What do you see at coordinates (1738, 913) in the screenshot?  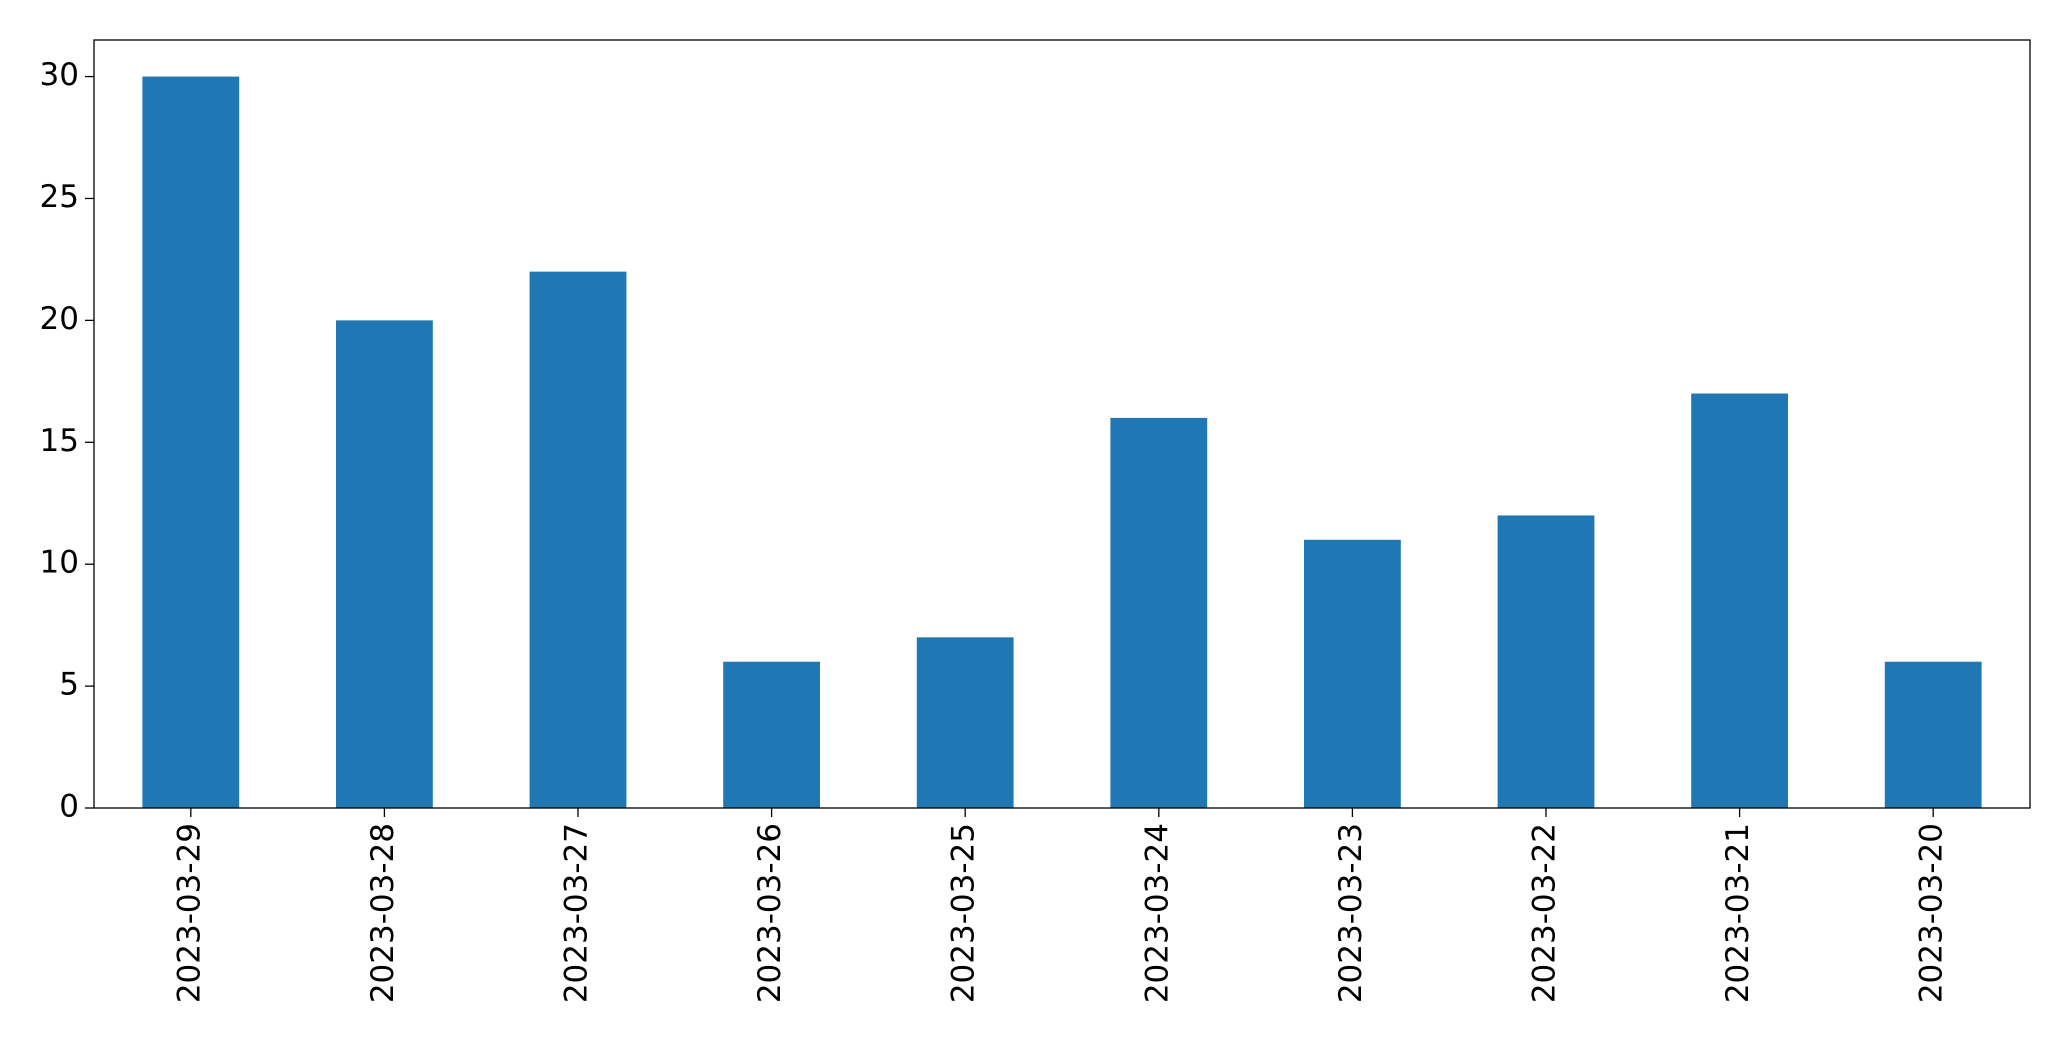 I see `x-tick-label: 2023-03-21` at bounding box center [1738, 913].